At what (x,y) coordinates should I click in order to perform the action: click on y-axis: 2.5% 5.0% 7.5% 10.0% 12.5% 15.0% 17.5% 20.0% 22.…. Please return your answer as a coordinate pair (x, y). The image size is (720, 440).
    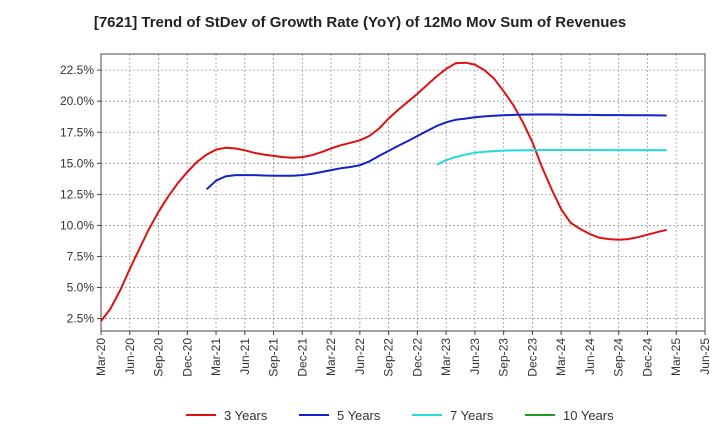
    Looking at the image, I should click on (80, 194).